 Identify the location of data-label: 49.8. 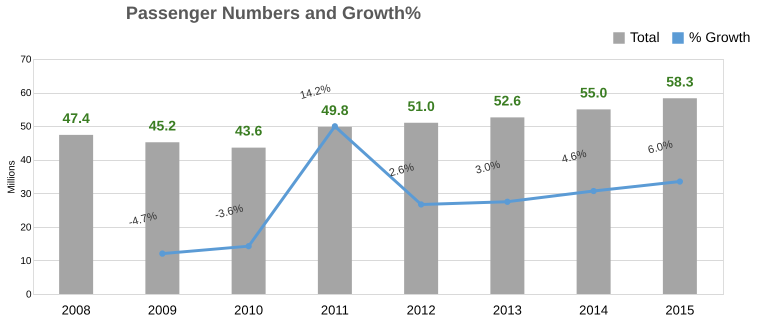
(335, 110).